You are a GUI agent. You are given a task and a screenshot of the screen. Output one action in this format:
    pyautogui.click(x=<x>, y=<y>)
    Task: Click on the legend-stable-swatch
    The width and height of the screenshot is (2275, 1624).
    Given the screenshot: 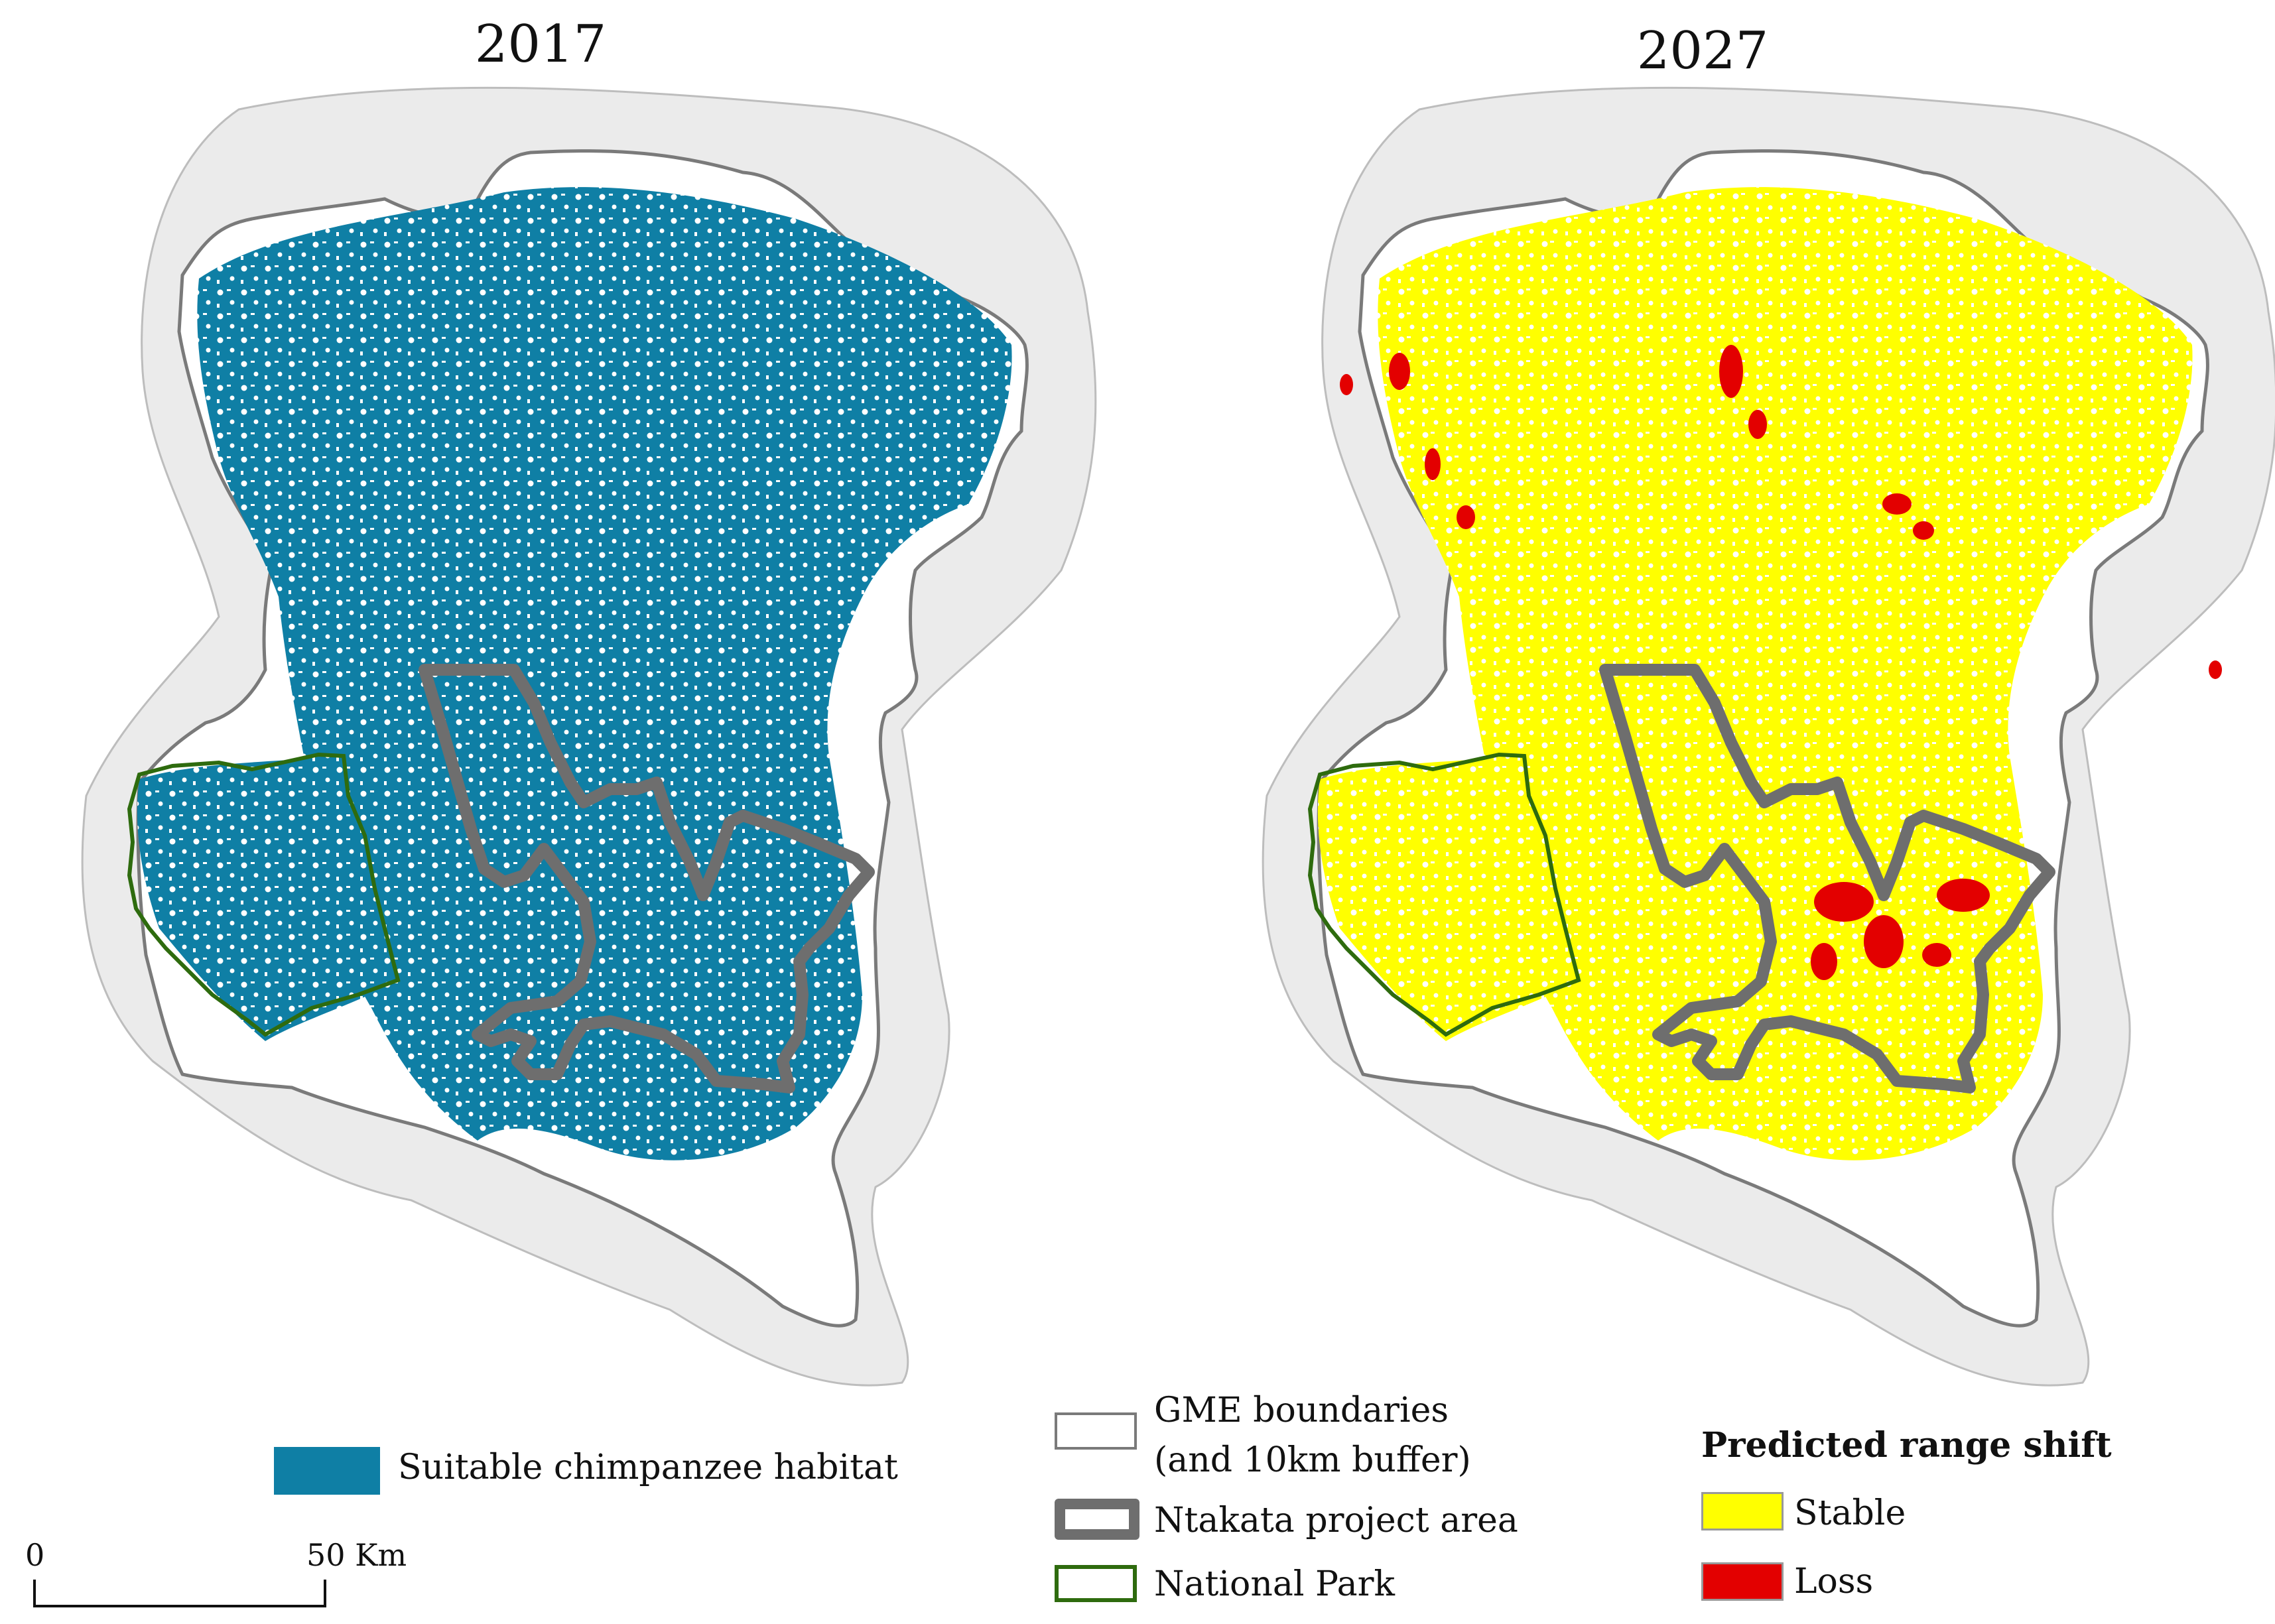 What is the action you would take?
    pyautogui.click(x=1742, y=1511)
    